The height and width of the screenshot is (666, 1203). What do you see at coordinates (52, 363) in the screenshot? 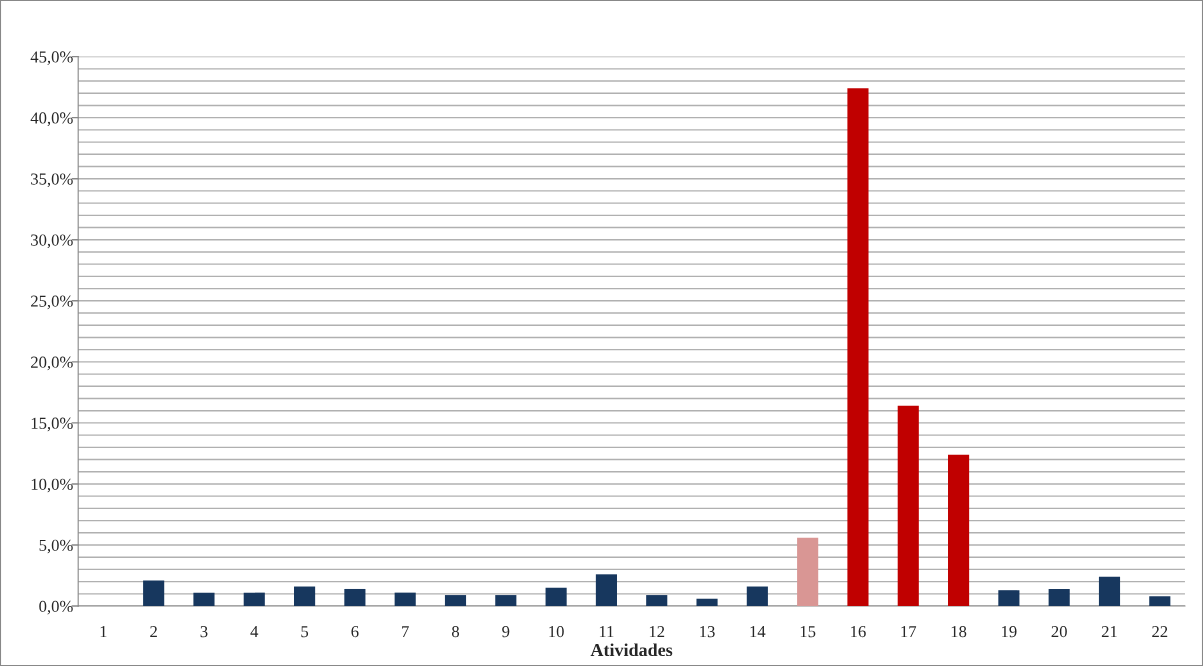
I see `y-tick-label: 20,0%` at bounding box center [52, 363].